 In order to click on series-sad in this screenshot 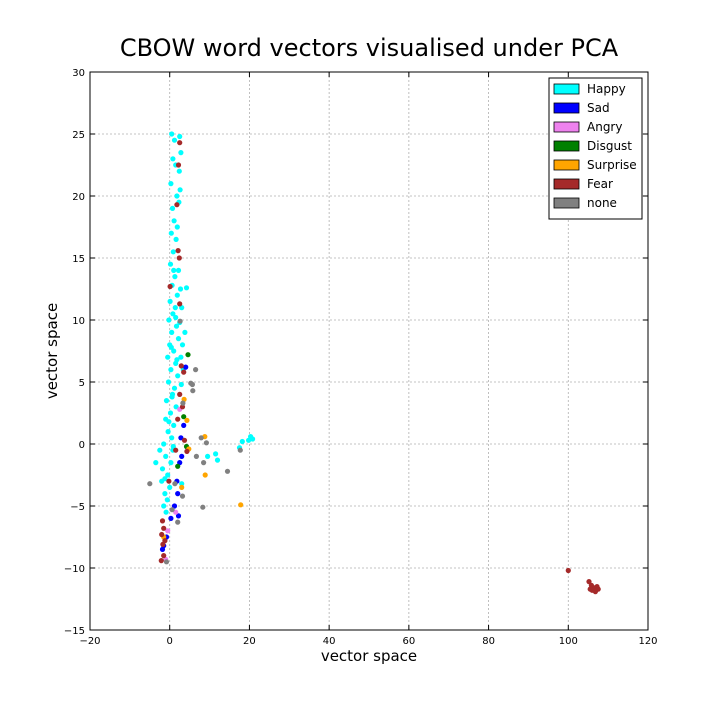, I will do `click(174, 458)`.